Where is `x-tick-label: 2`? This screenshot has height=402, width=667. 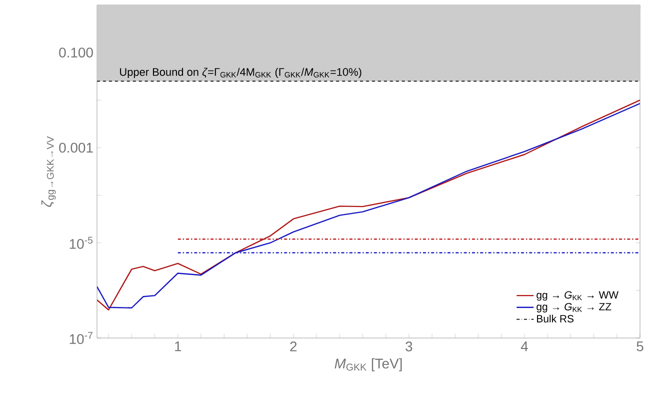 x-tick-label: 2 is located at coordinates (293, 347).